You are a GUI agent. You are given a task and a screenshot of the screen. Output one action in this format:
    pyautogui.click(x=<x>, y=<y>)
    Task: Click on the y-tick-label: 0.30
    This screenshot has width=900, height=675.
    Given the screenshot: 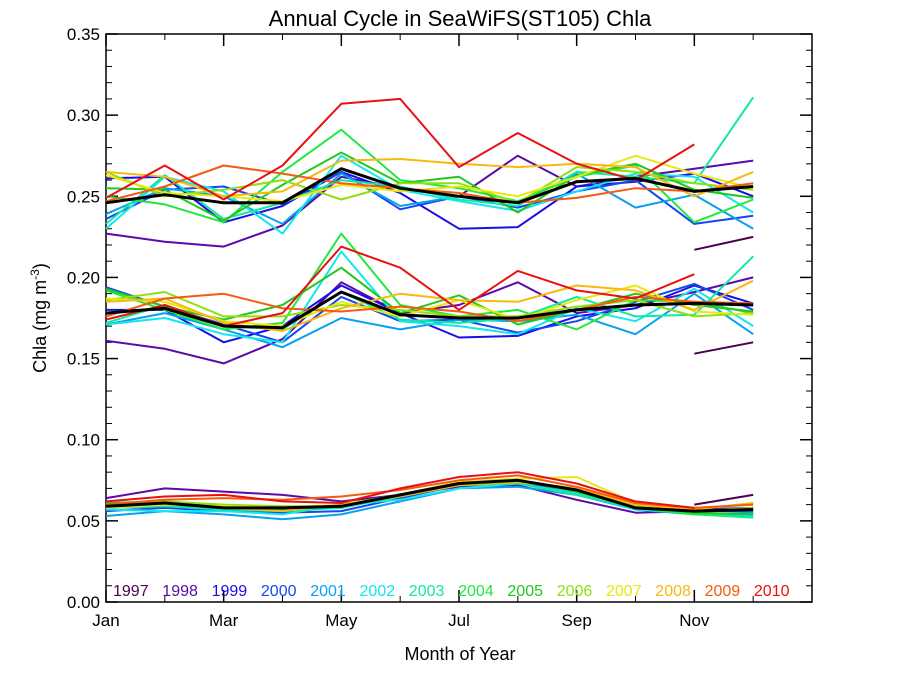 What is the action you would take?
    pyautogui.click(x=83, y=115)
    